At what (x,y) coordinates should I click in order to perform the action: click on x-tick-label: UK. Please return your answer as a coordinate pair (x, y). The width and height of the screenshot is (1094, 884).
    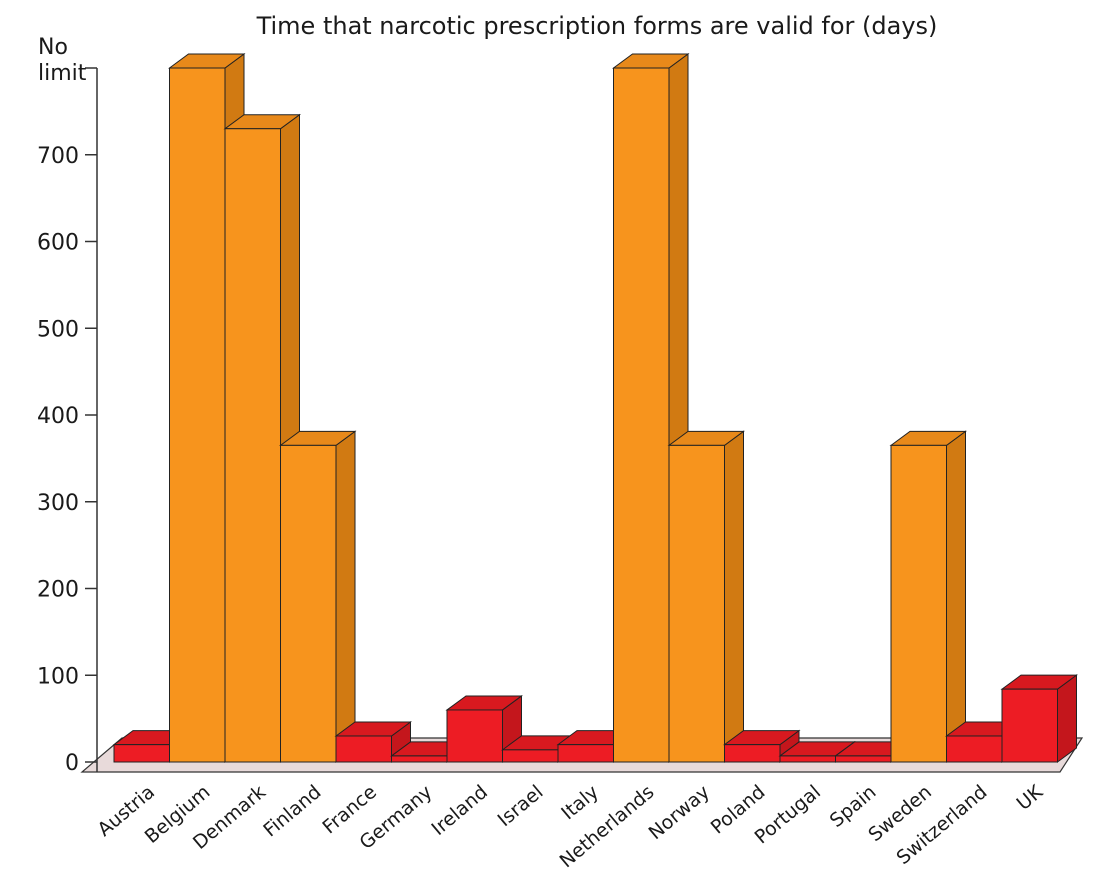
    Looking at the image, I should click on (1030, 798).